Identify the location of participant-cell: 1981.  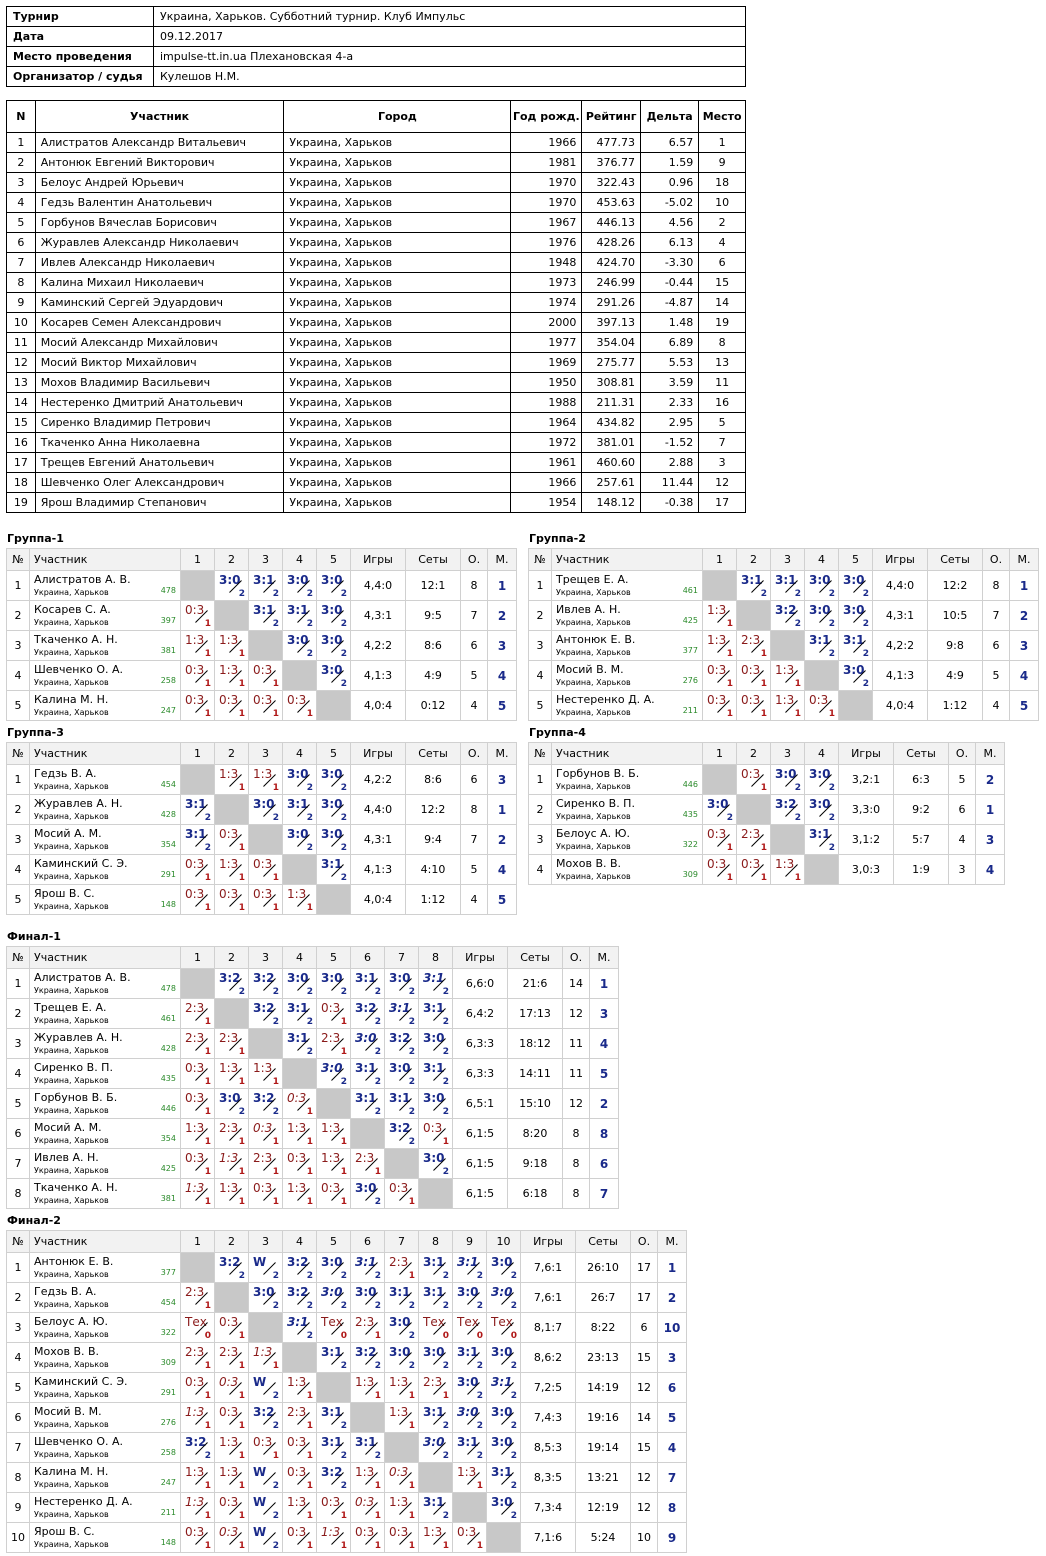
(546, 162).